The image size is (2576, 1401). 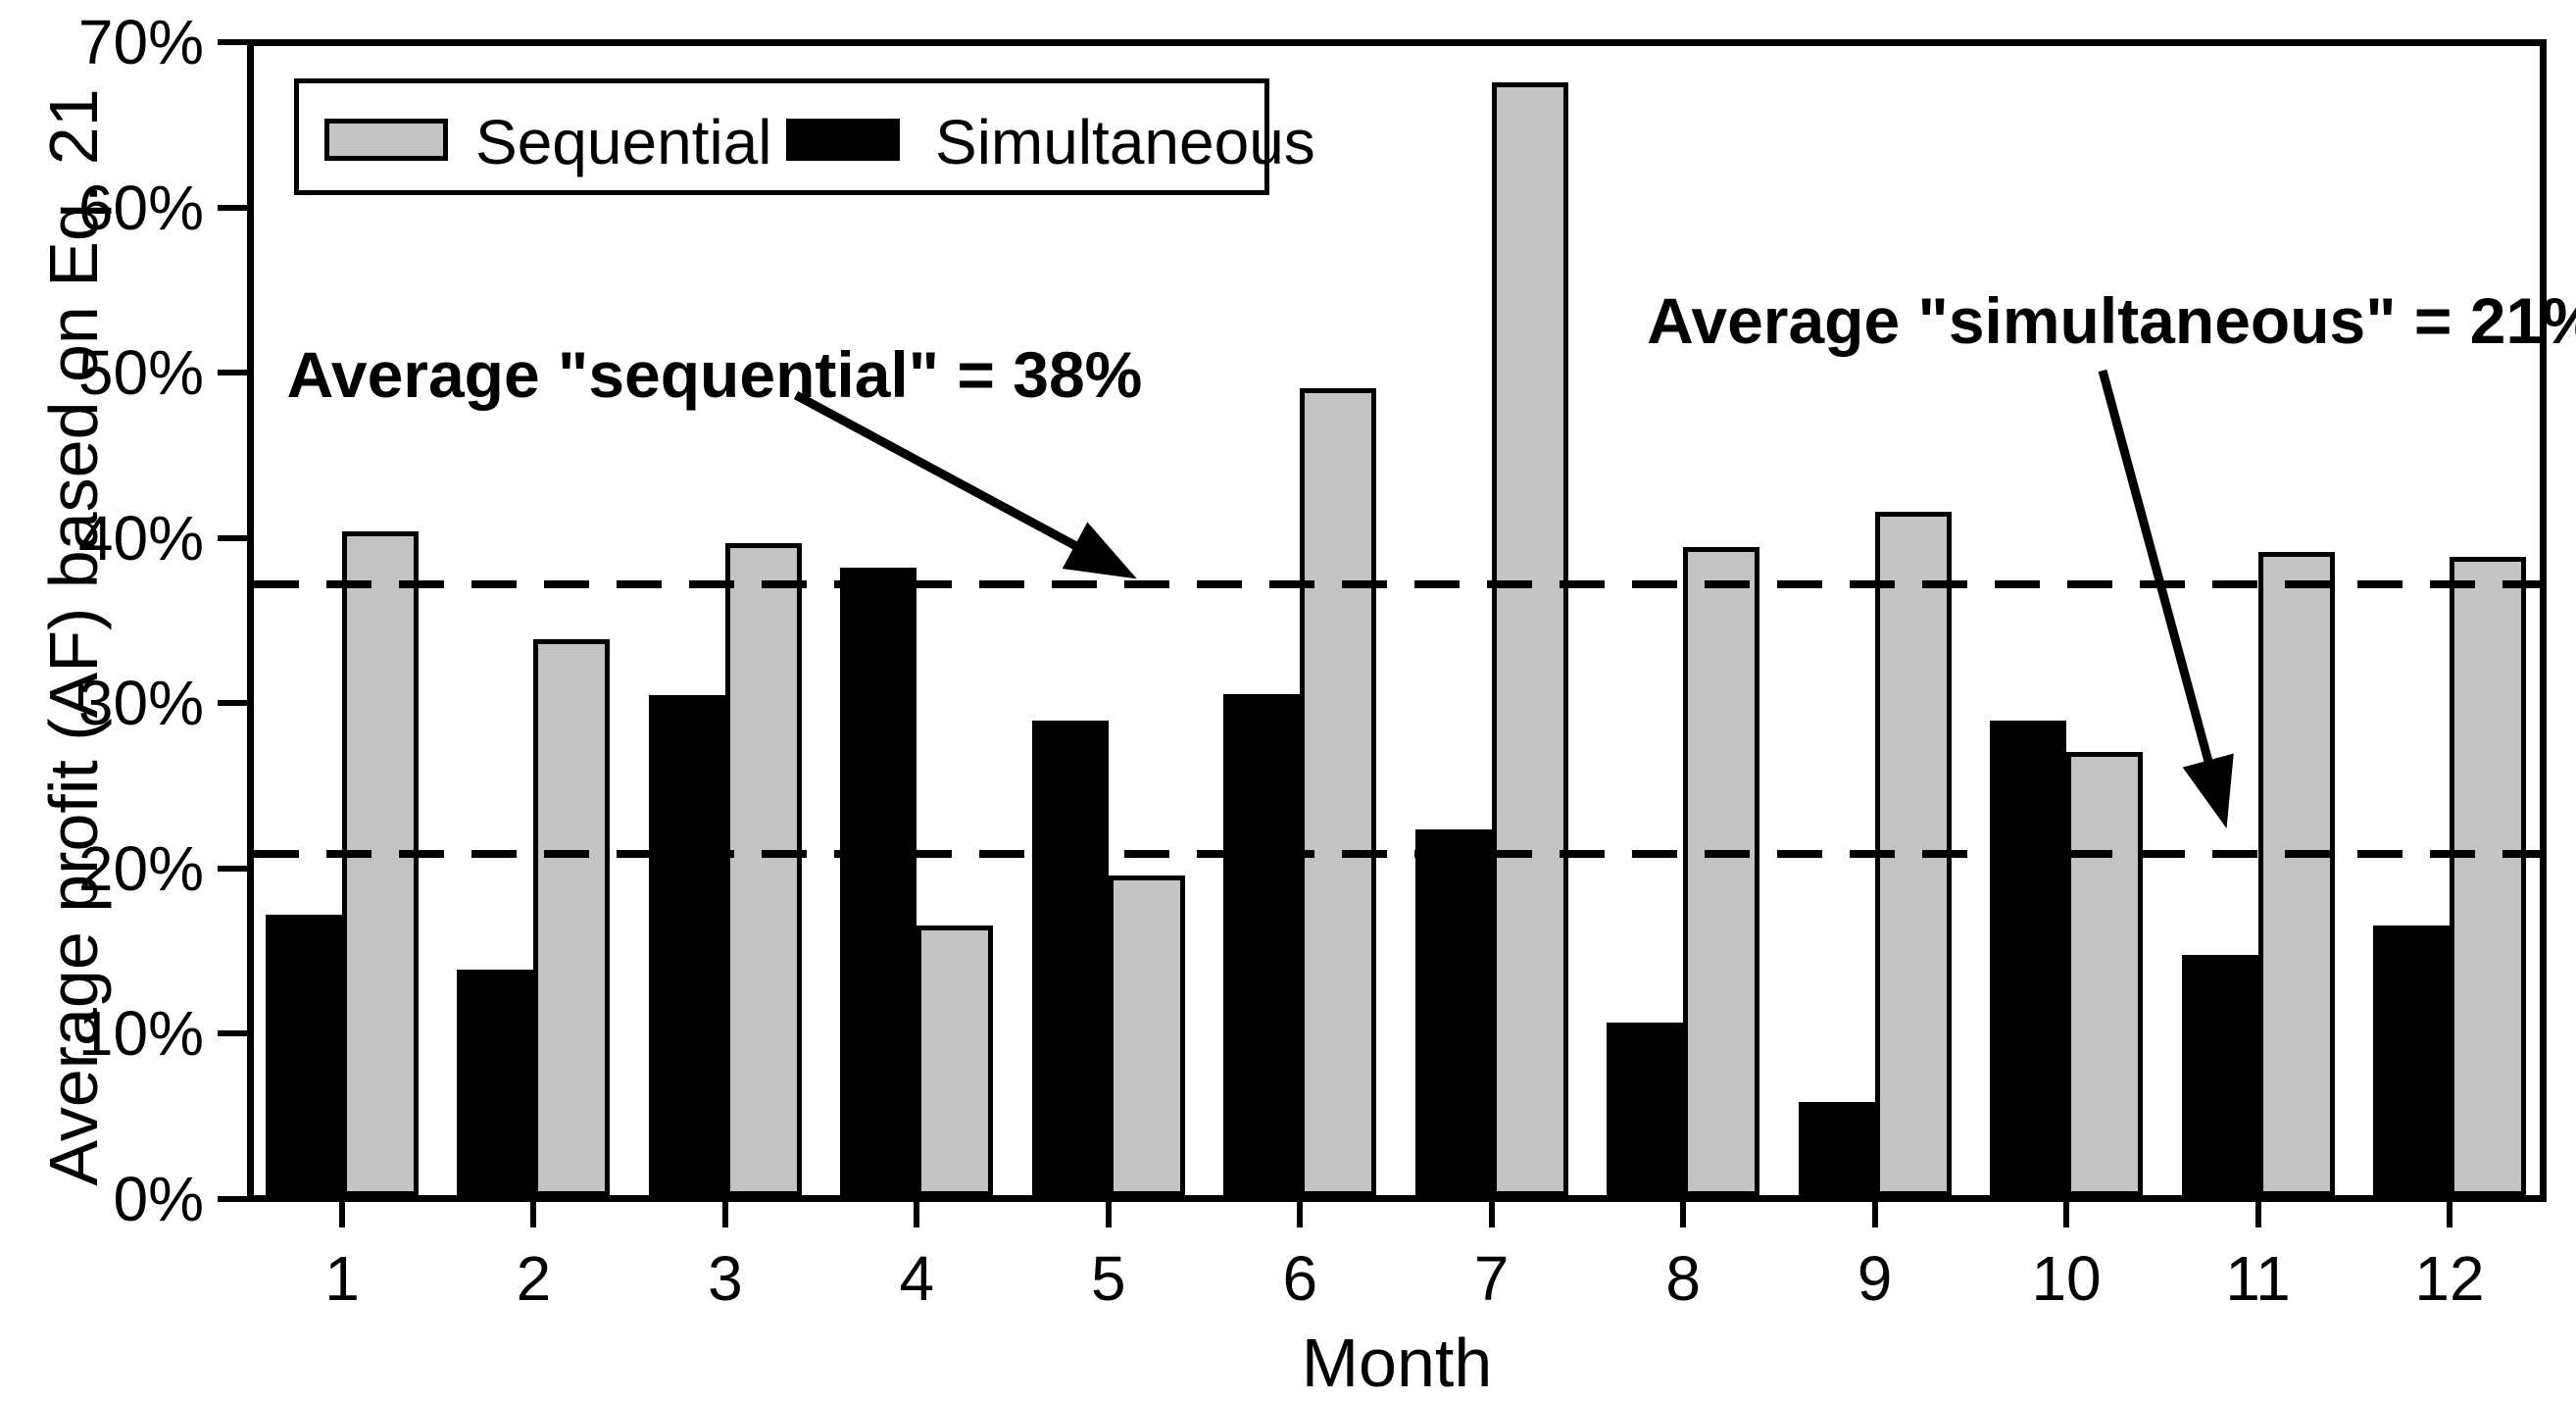 I want to click on annotation-sequential-average: Average "sequential" = 38%, so click(x=714, y=375).